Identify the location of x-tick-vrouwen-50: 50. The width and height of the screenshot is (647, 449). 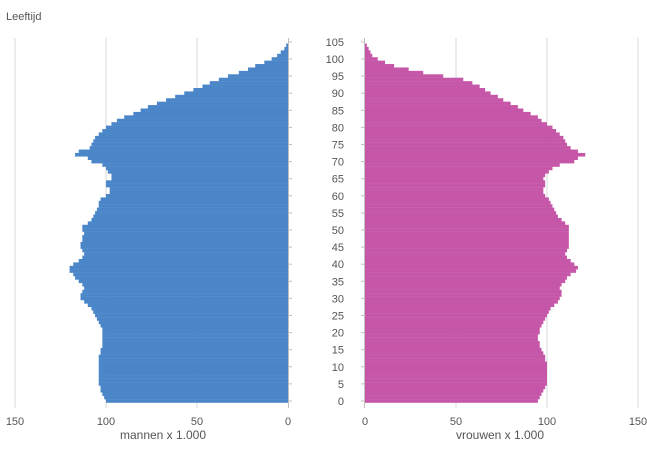
(456, 422).